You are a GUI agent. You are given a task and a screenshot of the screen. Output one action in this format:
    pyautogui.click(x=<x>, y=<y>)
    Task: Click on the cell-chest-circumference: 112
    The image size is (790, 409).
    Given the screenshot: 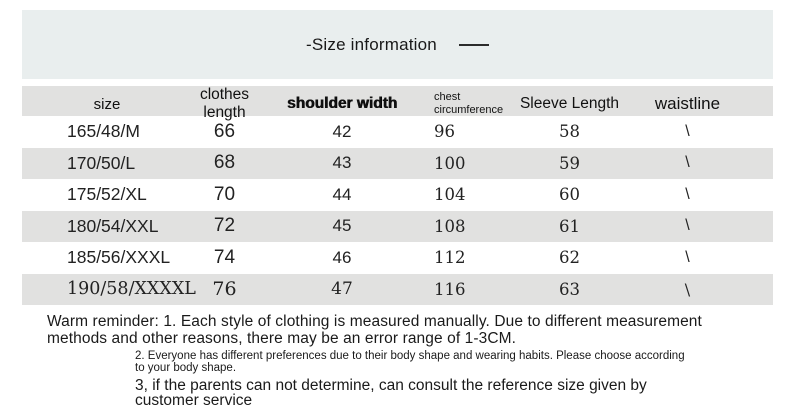 What is the action you would take?
    pyautogui.click(x=450, y=258)
    